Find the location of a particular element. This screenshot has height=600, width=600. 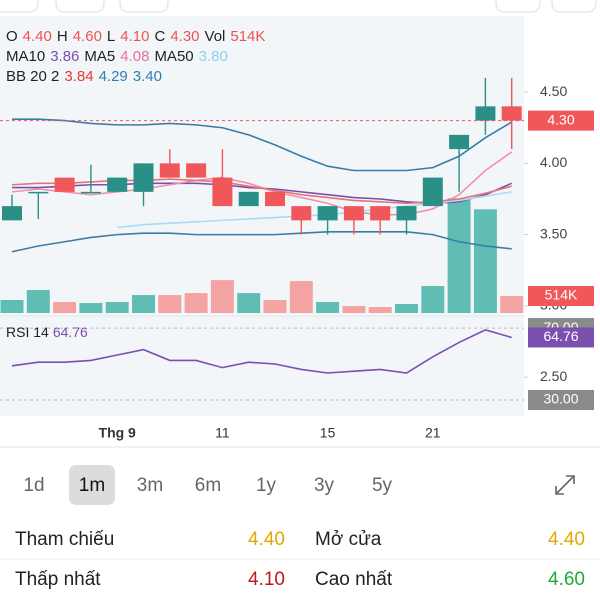

last-volume-badge: 514K is located at coordinates (561, 295).